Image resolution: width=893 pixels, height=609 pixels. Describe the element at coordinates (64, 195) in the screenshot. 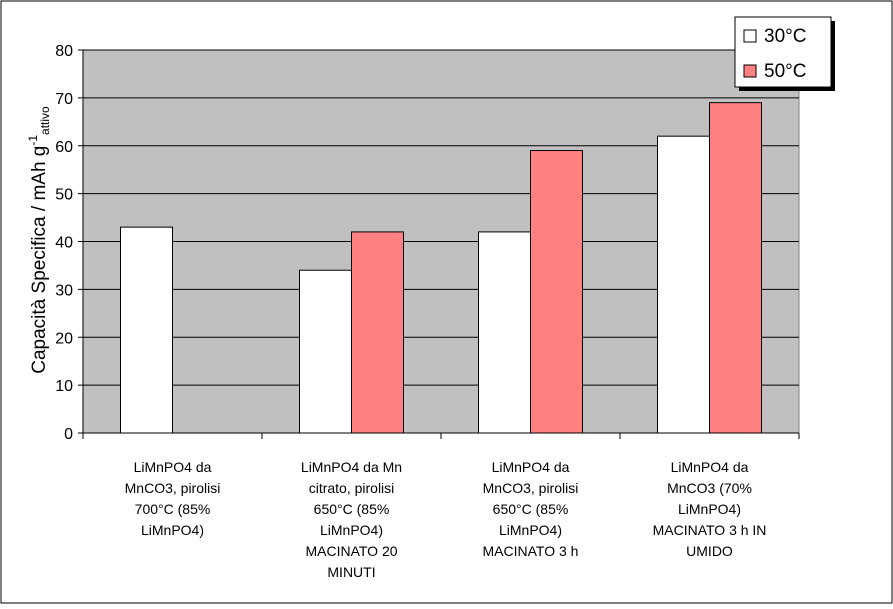

I see `y-tick-label: 50` at that location.